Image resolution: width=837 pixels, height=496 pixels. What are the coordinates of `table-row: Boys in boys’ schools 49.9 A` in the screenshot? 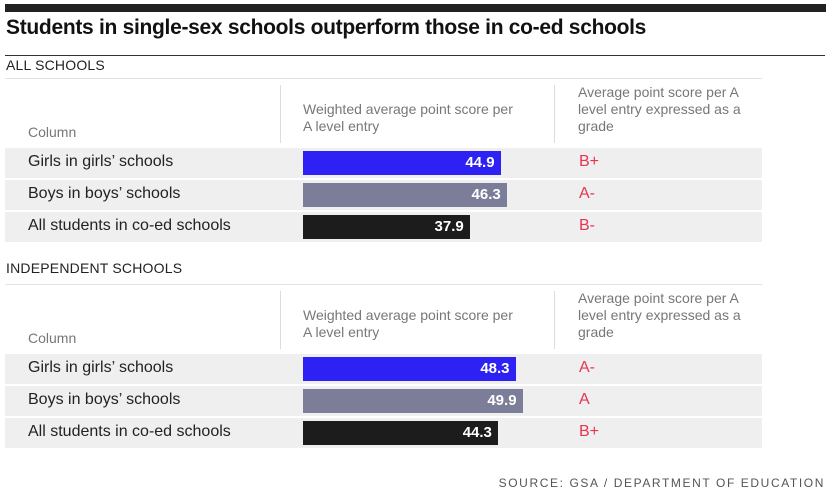 It's located at (383, 401).